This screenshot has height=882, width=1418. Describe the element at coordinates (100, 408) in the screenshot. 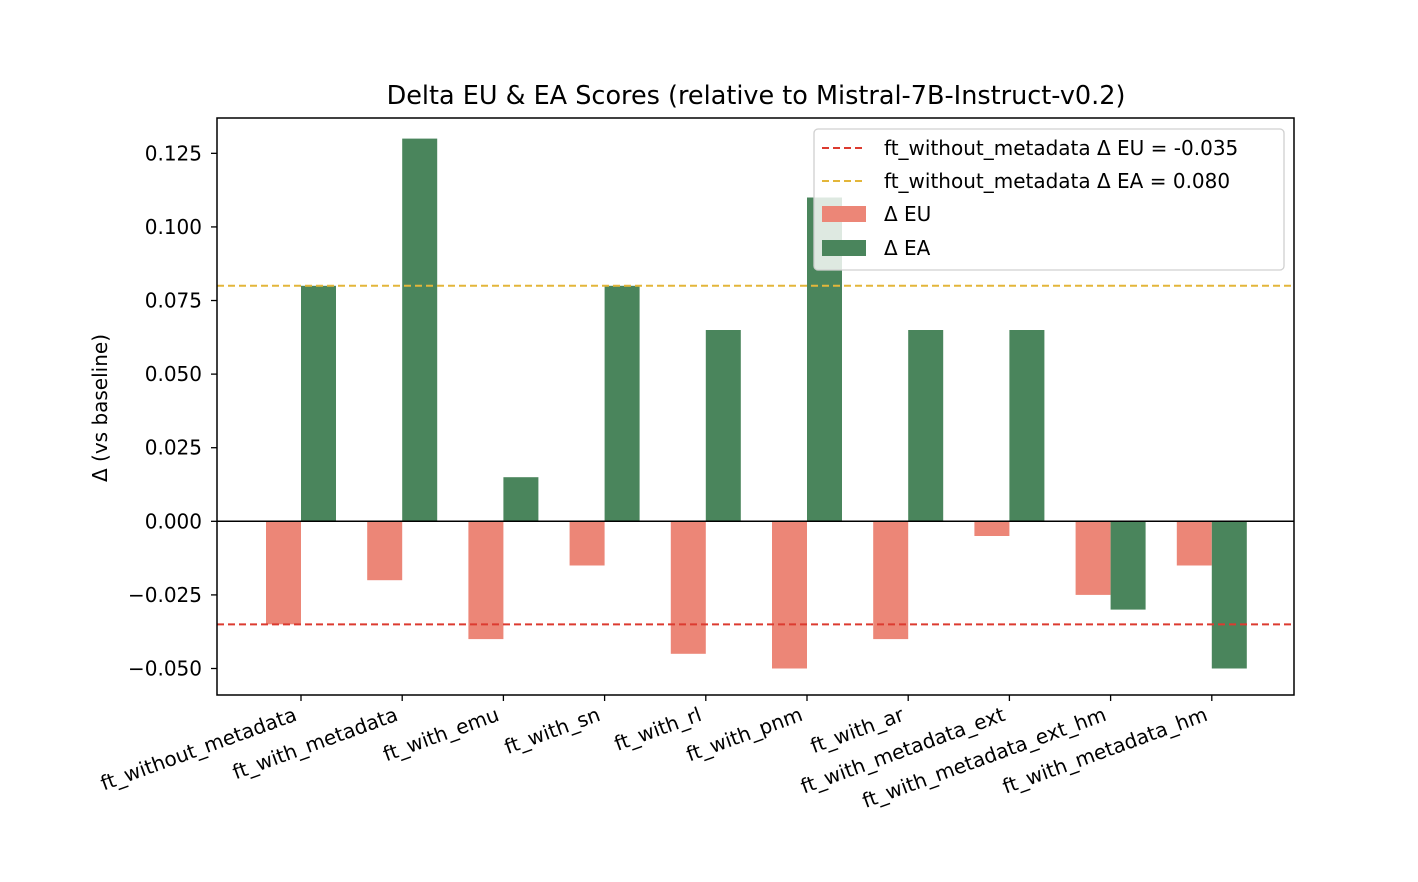

I see `y-axis-label: Δ (vs baseline)` at that location.